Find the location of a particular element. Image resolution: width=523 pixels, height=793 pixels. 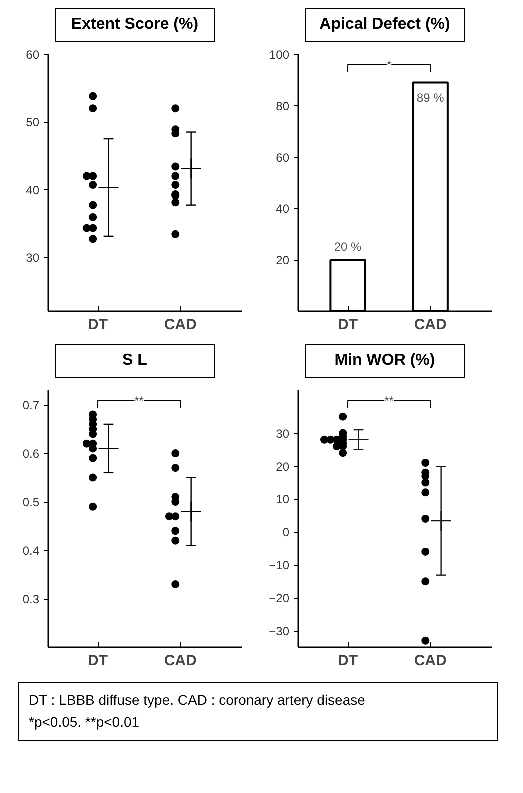

chart-title: Extent Score (%) is located at coordinates (135, 25).